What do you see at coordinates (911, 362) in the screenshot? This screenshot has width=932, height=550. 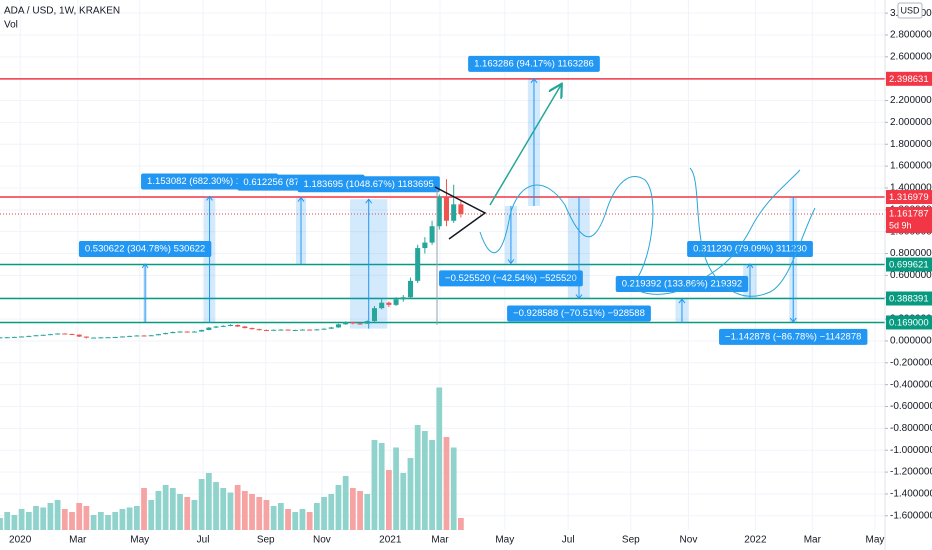 I see `y-tick-label: -0.200000` at bounding box center [911, 362].